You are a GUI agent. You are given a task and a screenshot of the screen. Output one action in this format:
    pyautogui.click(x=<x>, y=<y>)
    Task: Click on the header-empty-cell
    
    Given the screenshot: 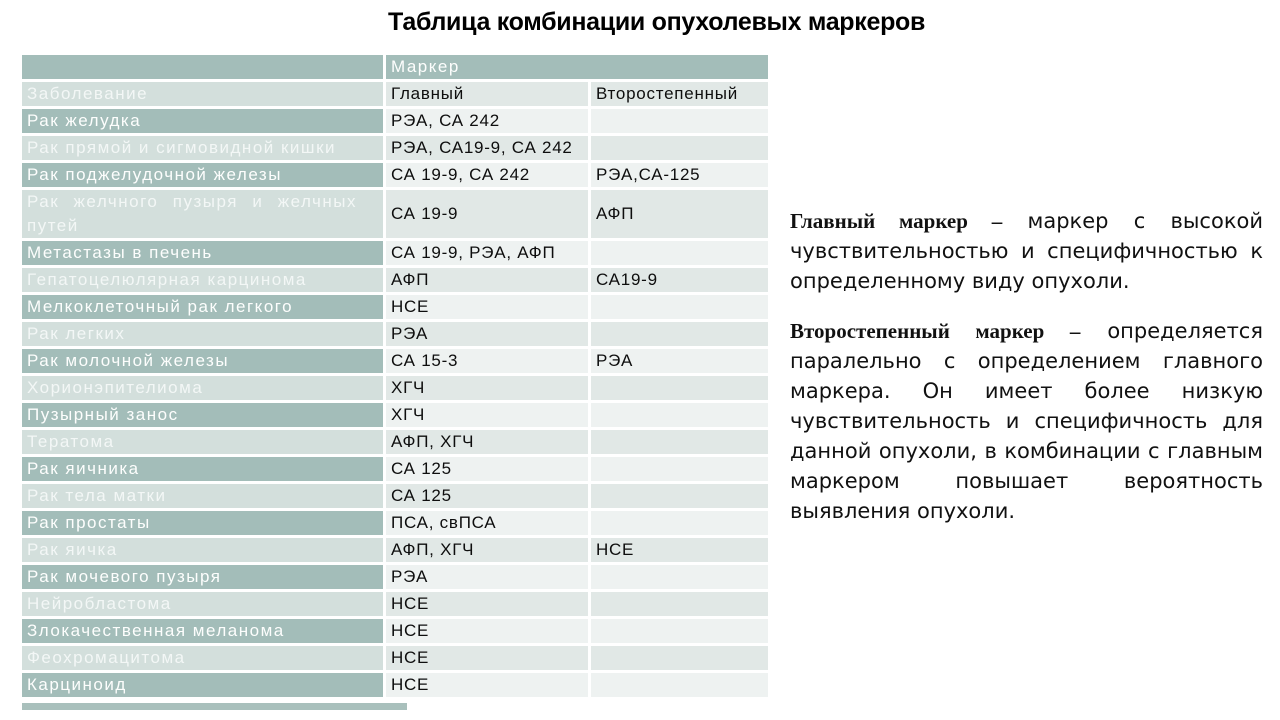 What is the action you would take?
    pyautogui.click(x=202, y=67)
    